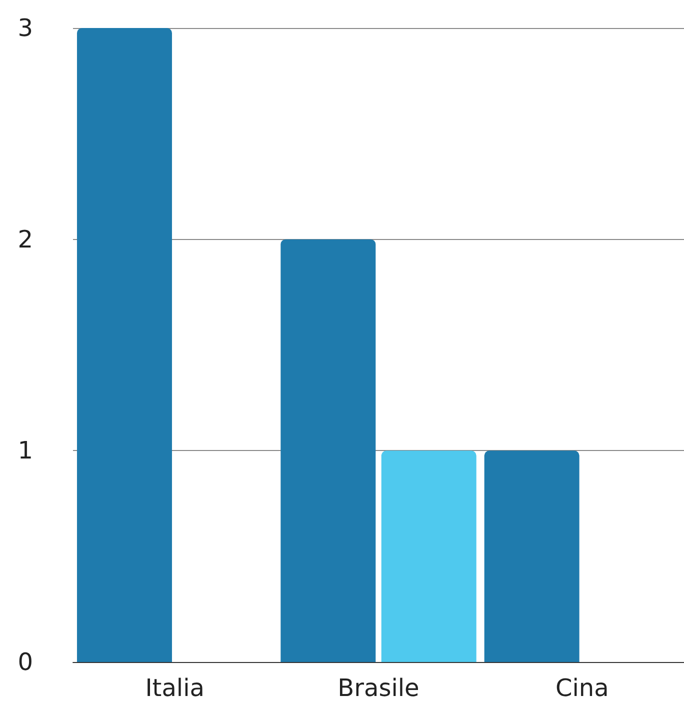  Describe the element at coordinates (25, 450) in the screenshot. I see `y-tick-label: 1` at that location.